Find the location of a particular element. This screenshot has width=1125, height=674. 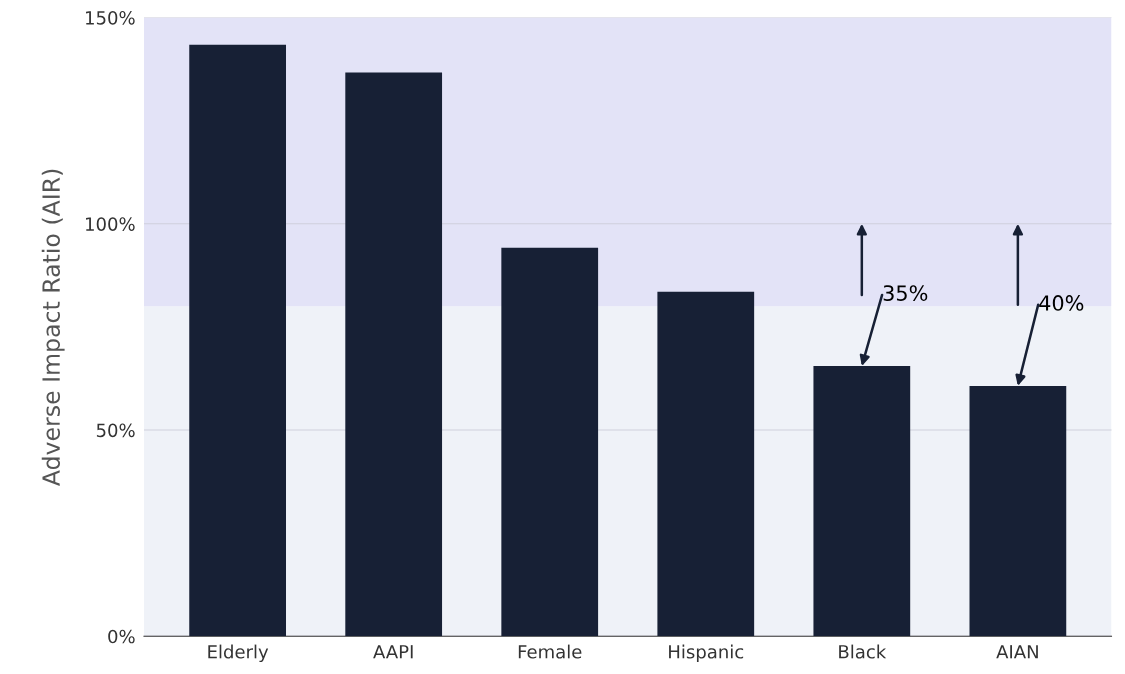

x-tick-label: Female is located at coordinates (550, 651).